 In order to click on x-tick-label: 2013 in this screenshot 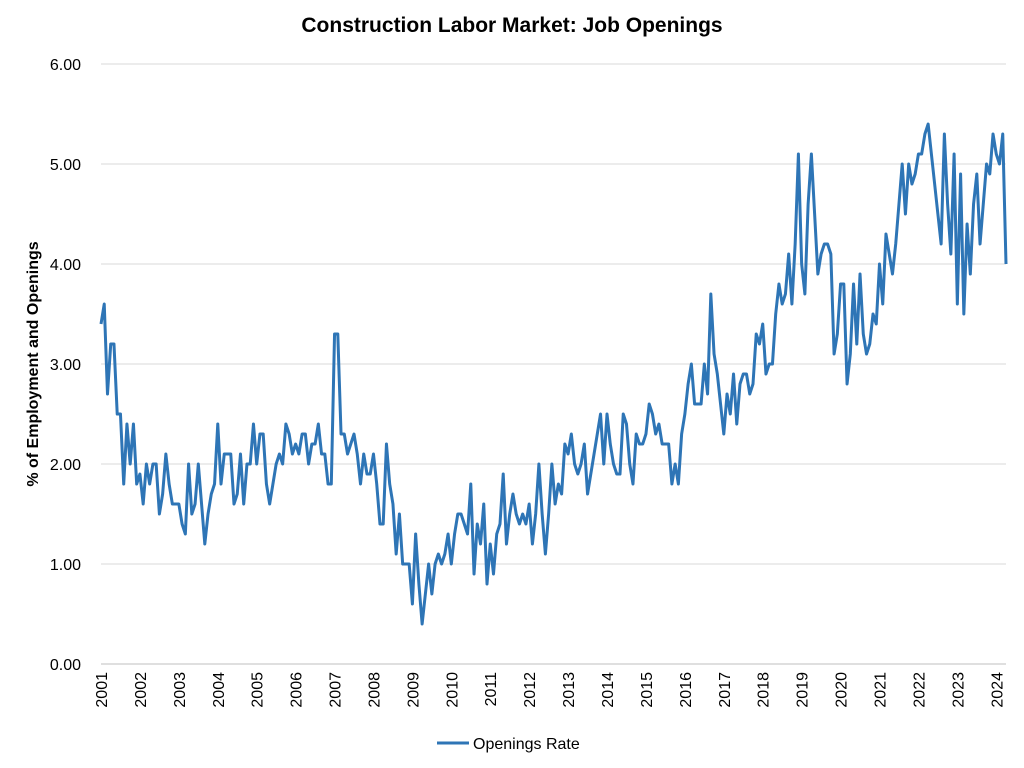, I will do `click(569, 690)`.